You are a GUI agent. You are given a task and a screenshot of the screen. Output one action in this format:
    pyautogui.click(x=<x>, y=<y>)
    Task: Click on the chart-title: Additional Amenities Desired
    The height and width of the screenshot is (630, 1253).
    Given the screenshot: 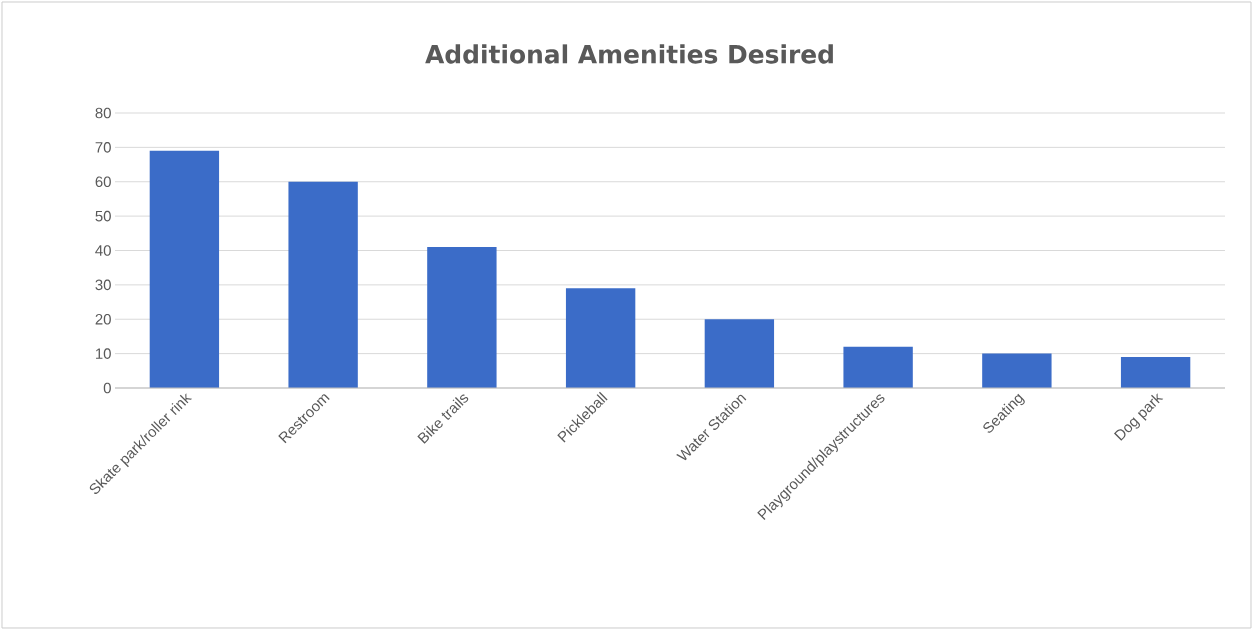 What is the action you would take?
    pyautogui.click(x=629, y=54)
    